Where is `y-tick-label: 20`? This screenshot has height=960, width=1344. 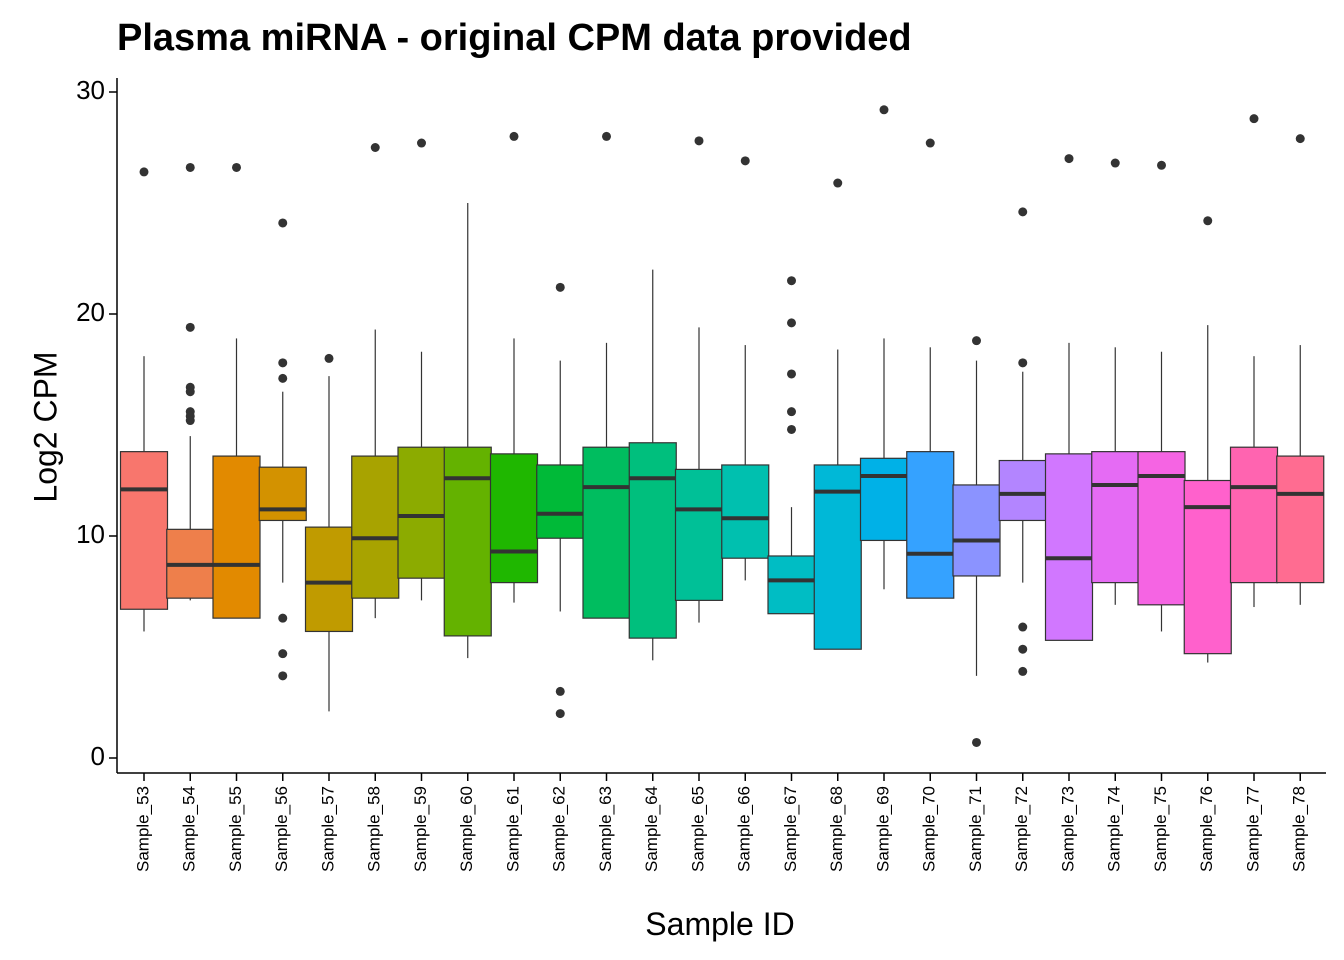 y-tick-label: 20 is located at coordinates (90, 312).